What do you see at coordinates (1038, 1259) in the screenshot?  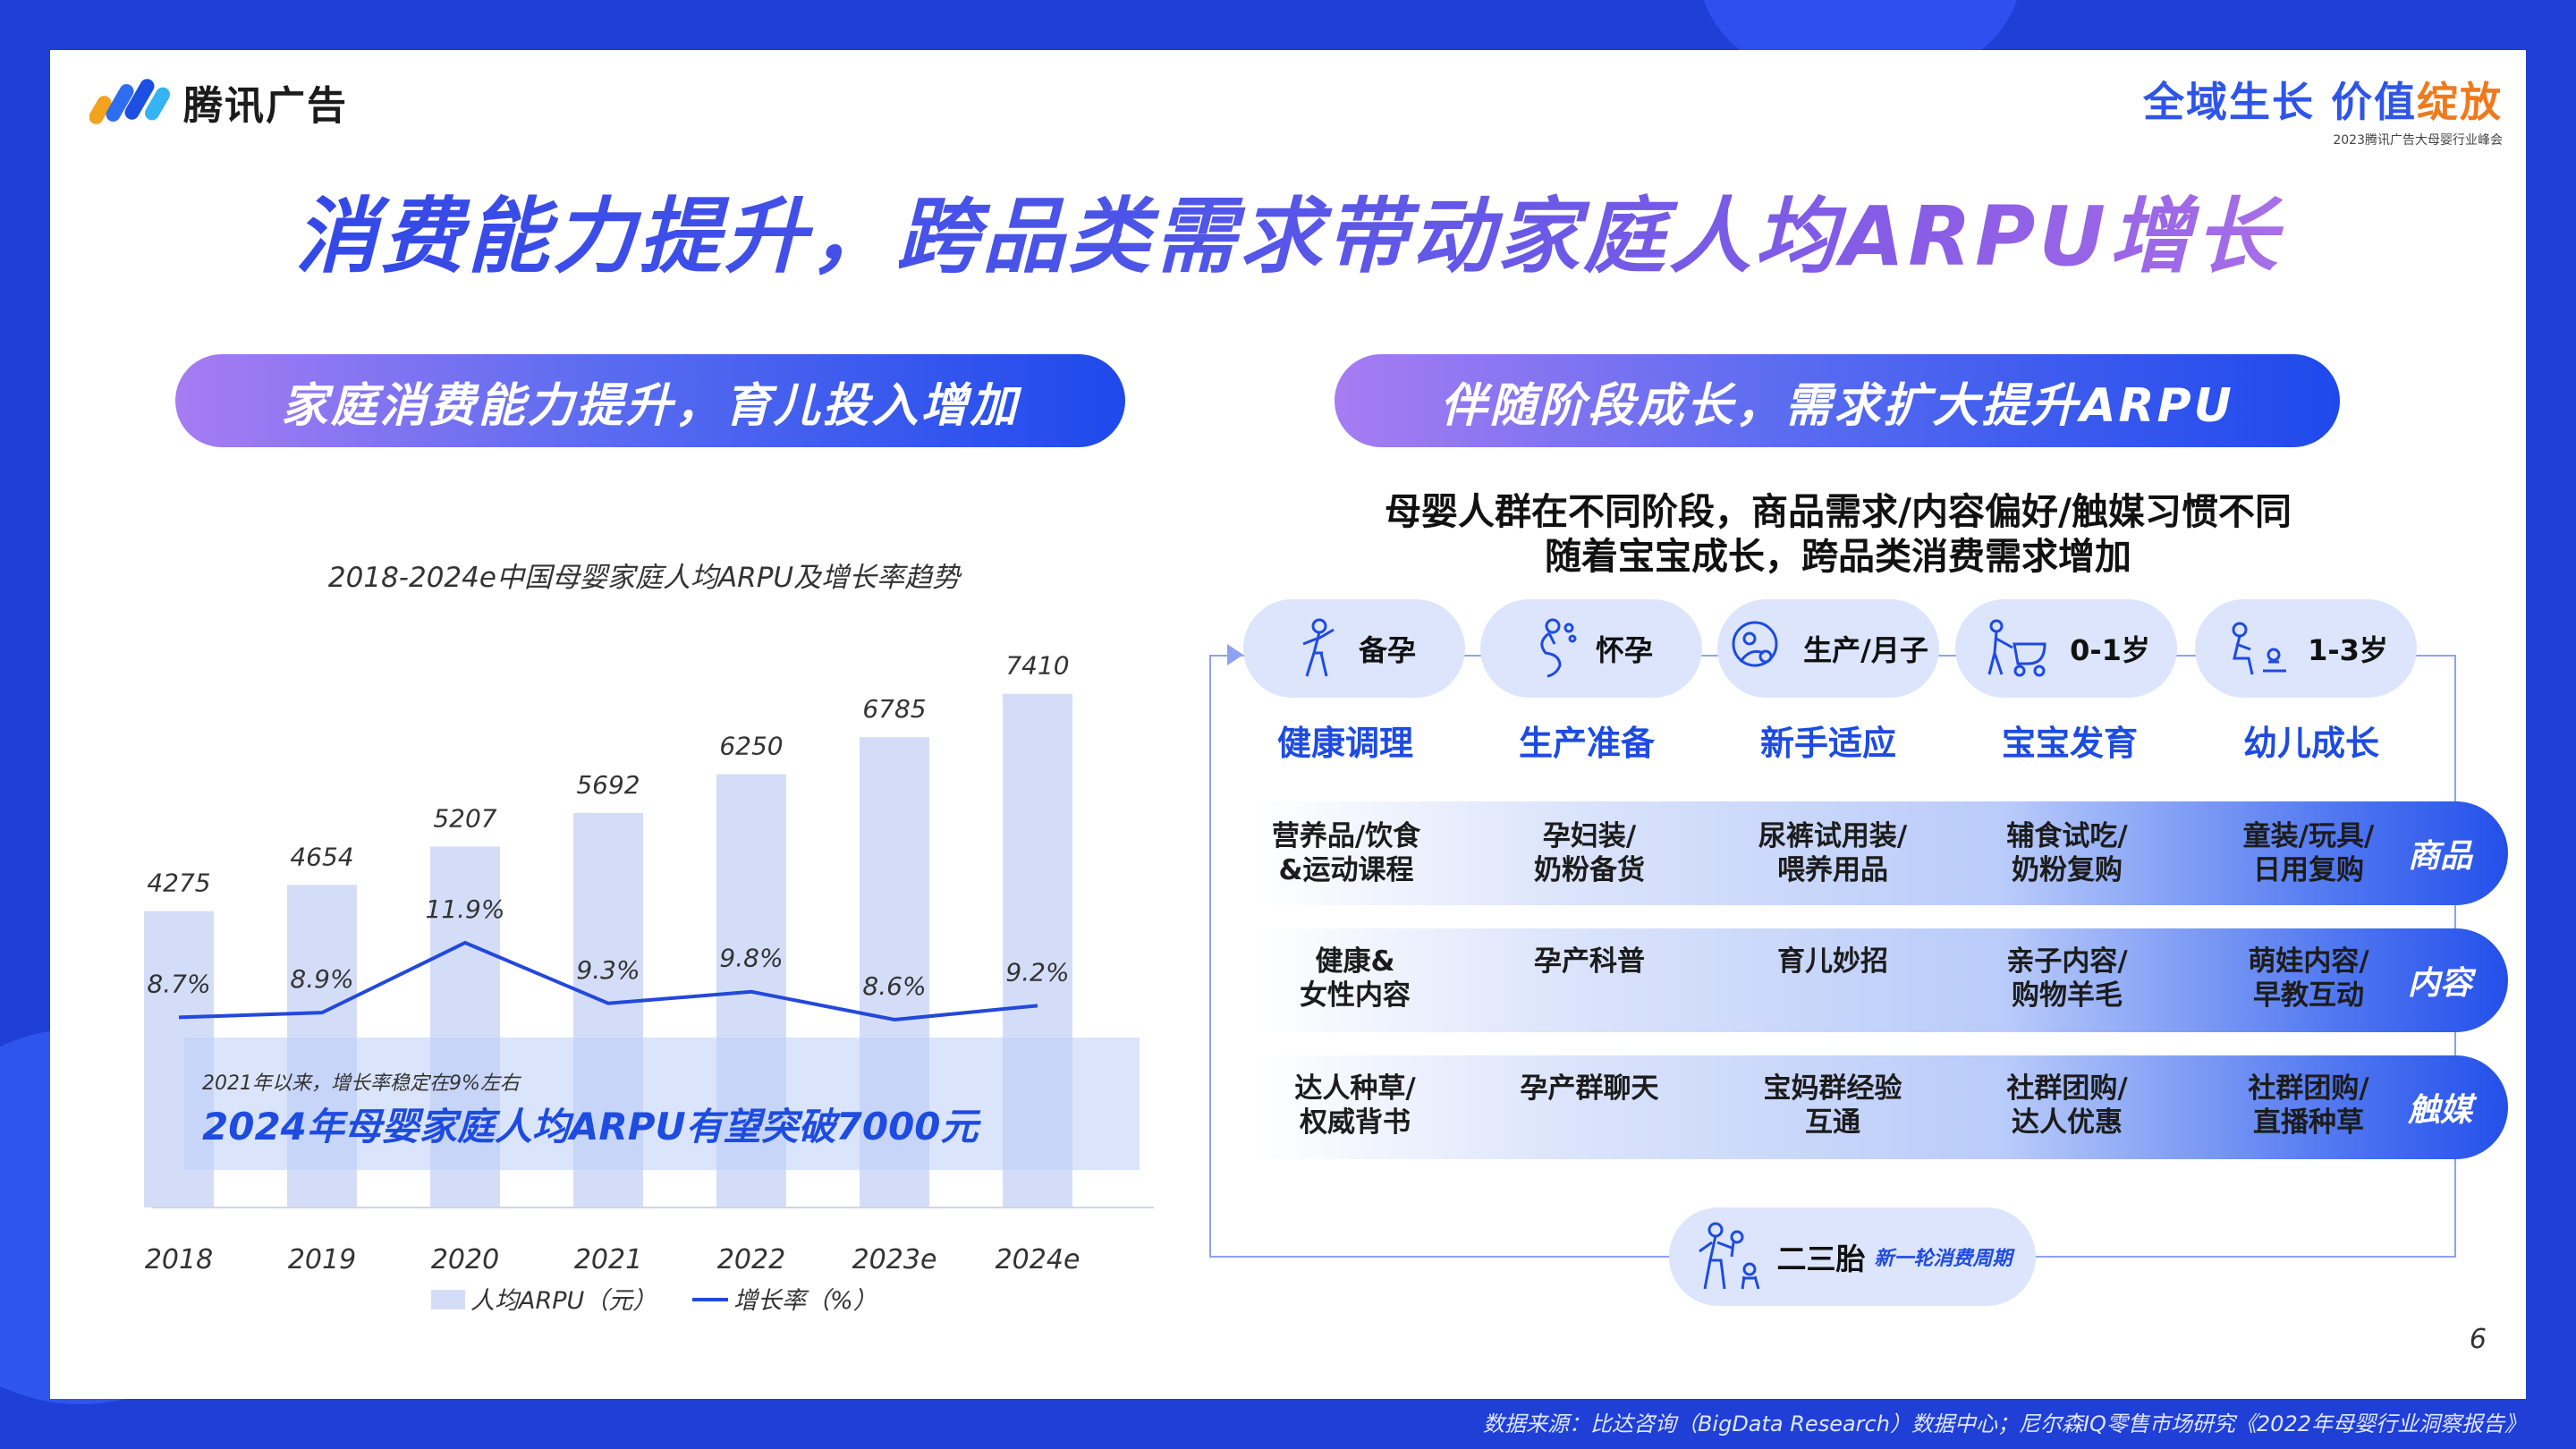 I see `x-tick-label: 2024e` at bounding box center [1038, 1259].